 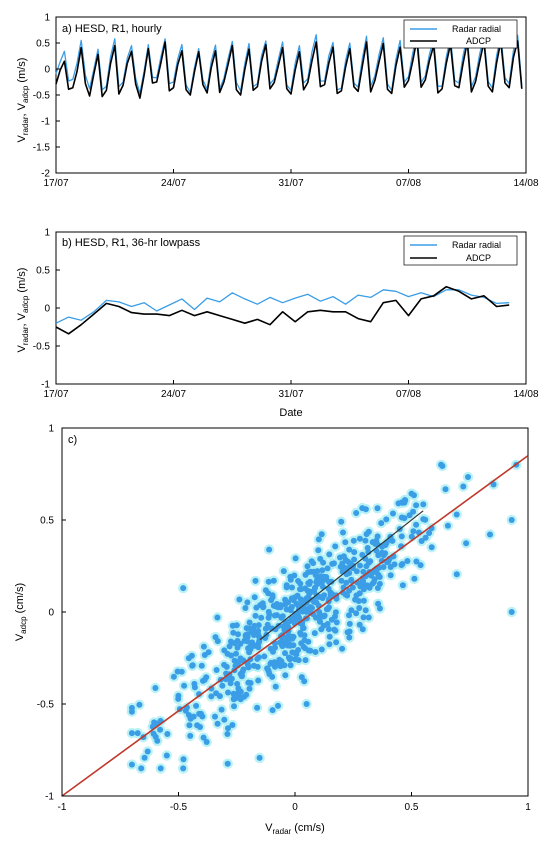 What do you see at coordinates (25, 335) in the screenshot?
I see `panel-b-ylabel-sub1: radar` at bounding box center [25, 335].